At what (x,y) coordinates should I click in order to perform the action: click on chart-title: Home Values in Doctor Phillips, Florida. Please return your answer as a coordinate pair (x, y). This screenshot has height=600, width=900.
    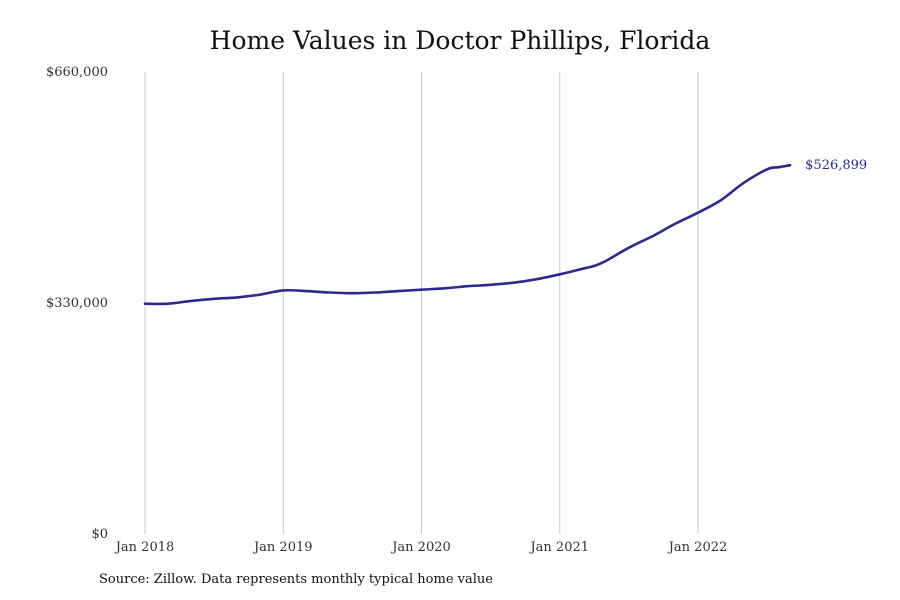
    Looking at the image, I should click on (460, 40).